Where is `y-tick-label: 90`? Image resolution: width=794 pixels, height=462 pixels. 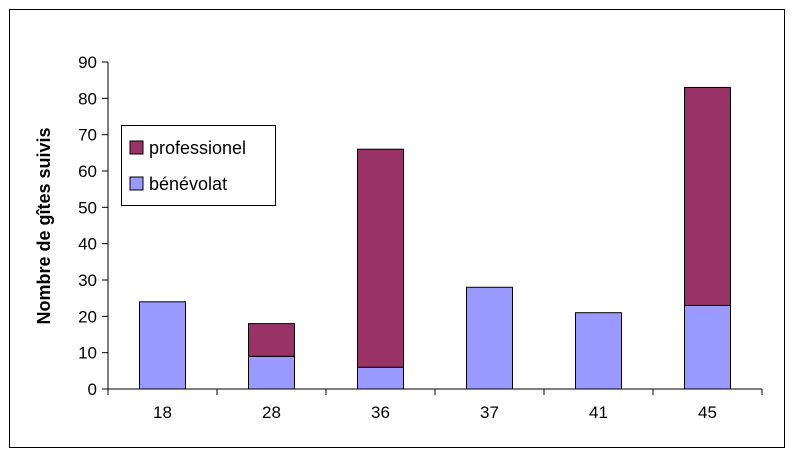 y-tick-label: 90 is located at coordinates (87, 62).